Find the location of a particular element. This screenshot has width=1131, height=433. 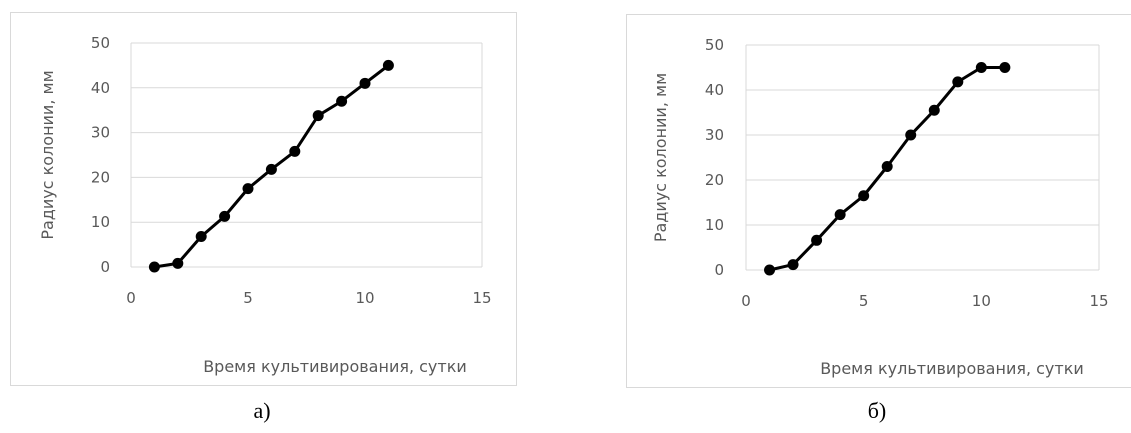

panel-label-a: а) is located at coordinates (262, 410).